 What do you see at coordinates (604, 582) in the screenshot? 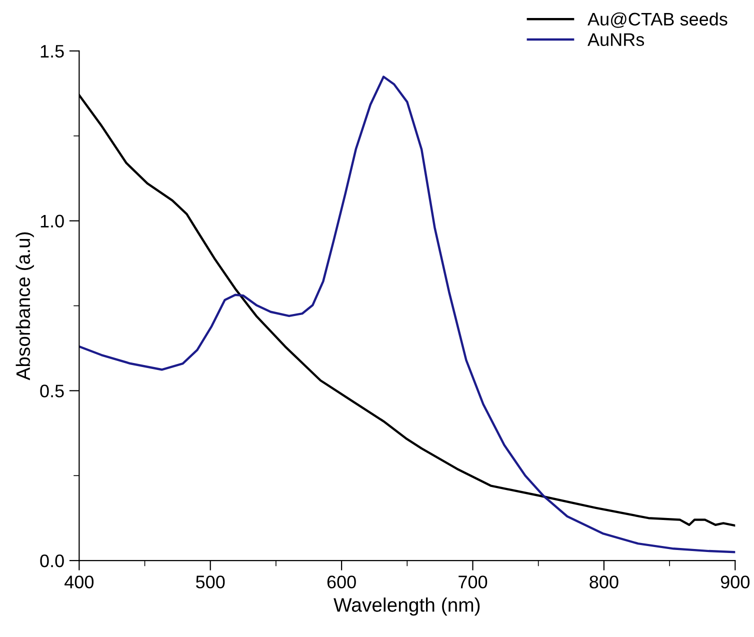
I see `x-tick-label: 800` at bounding box center [604, 582].